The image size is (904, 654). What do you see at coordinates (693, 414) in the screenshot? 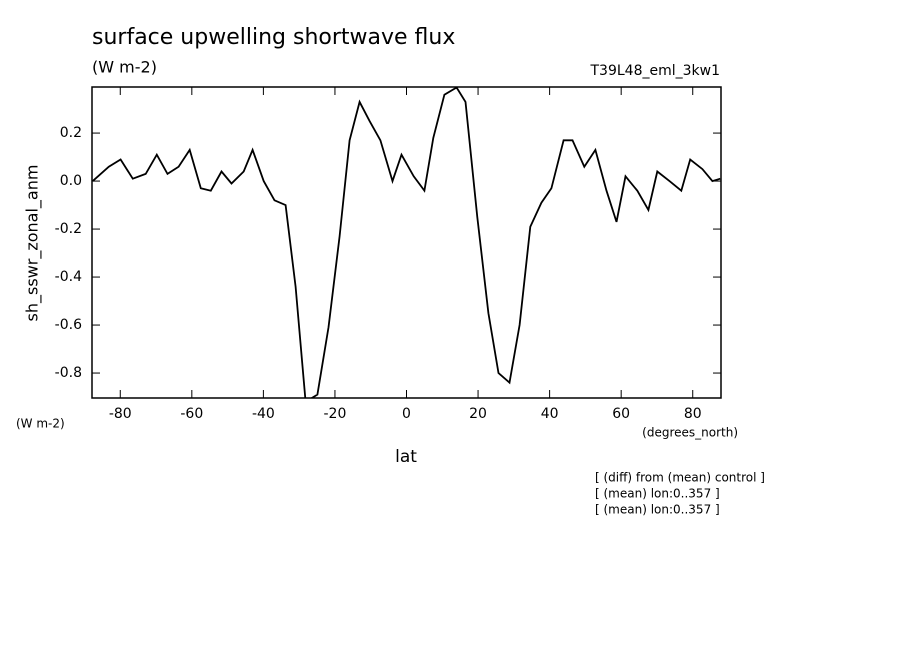
I see `x-tick-label: 80` at bounding box center [693, 414].